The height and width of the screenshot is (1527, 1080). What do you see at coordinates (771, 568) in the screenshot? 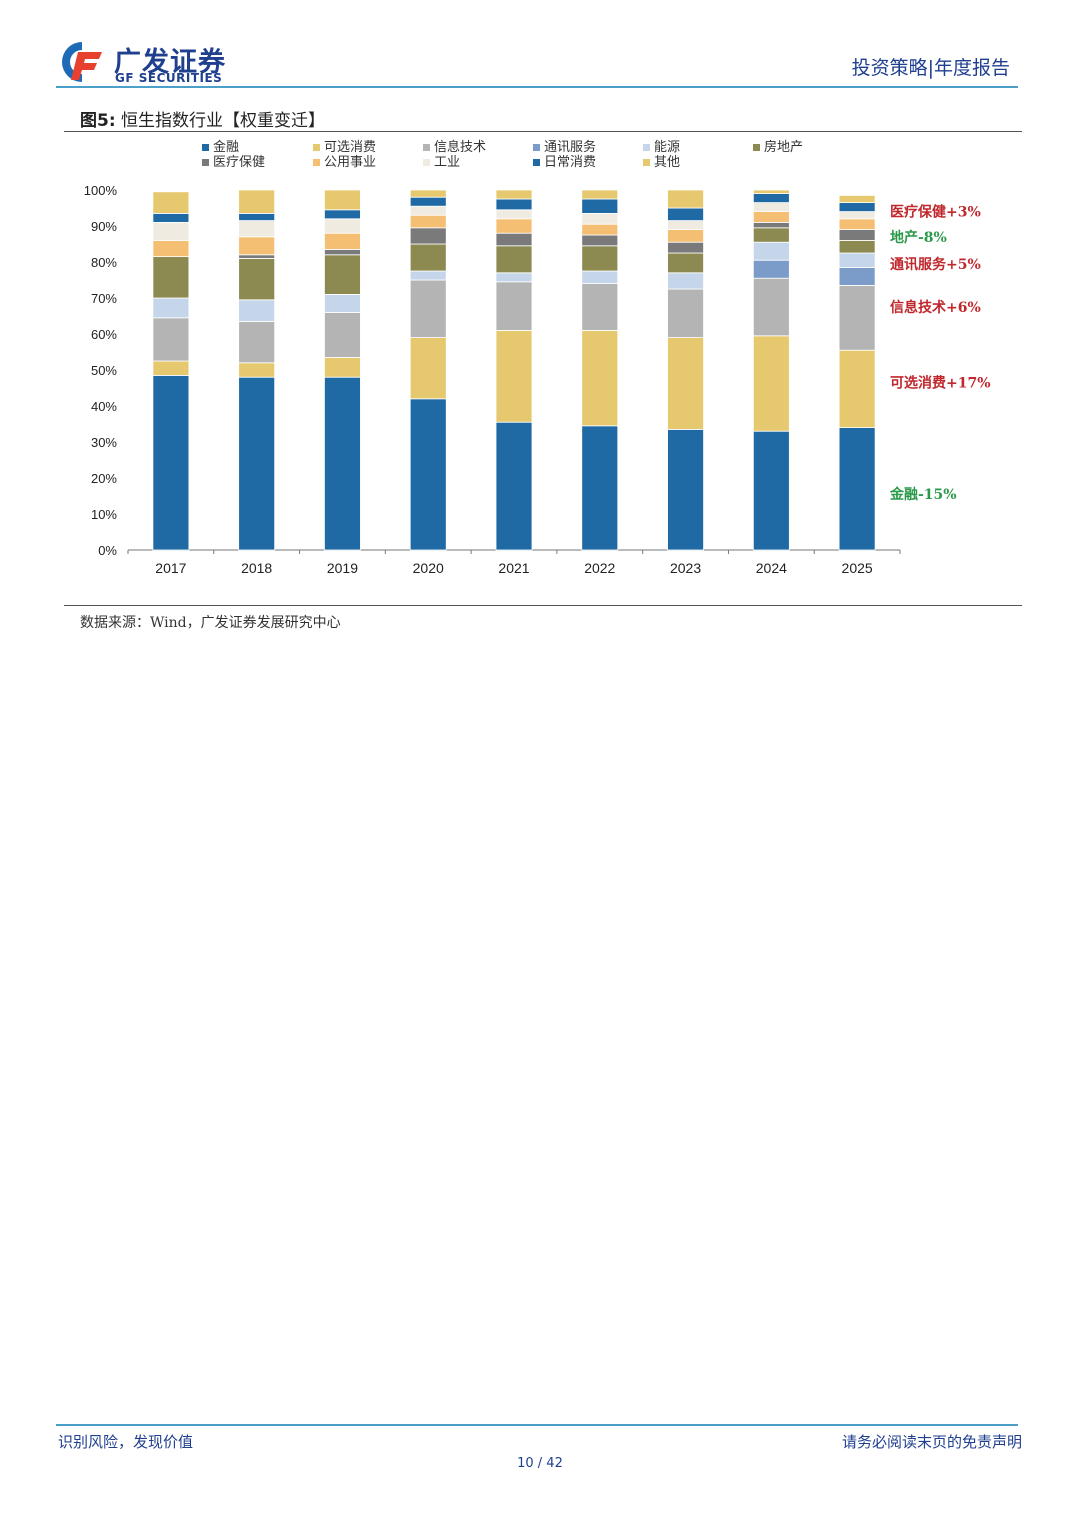
I see `x-tick-label: 2024` at bounding box center [771, 568].